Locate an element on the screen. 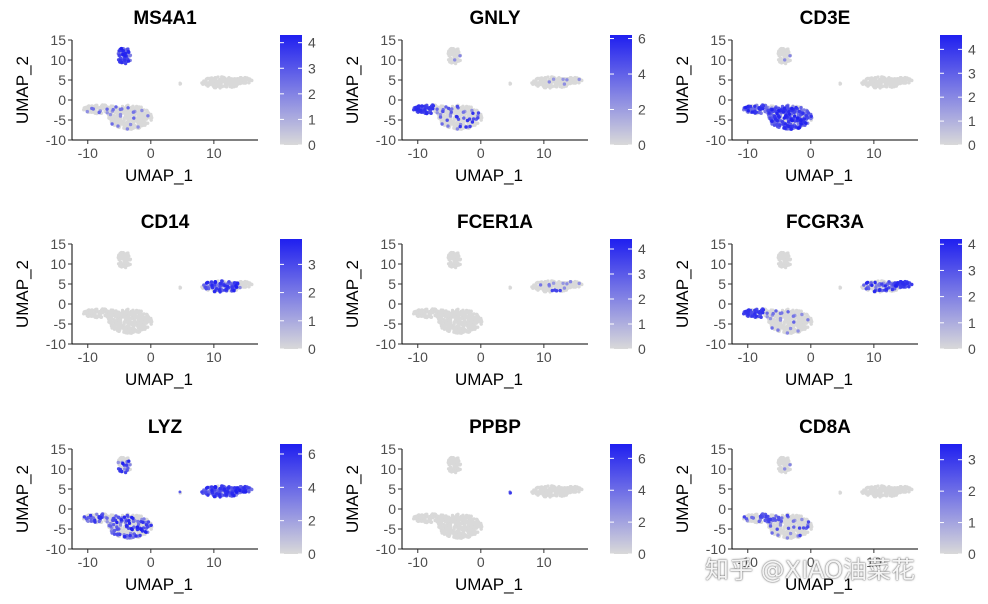  legend-colorbar is located at coordinates (951, 90).